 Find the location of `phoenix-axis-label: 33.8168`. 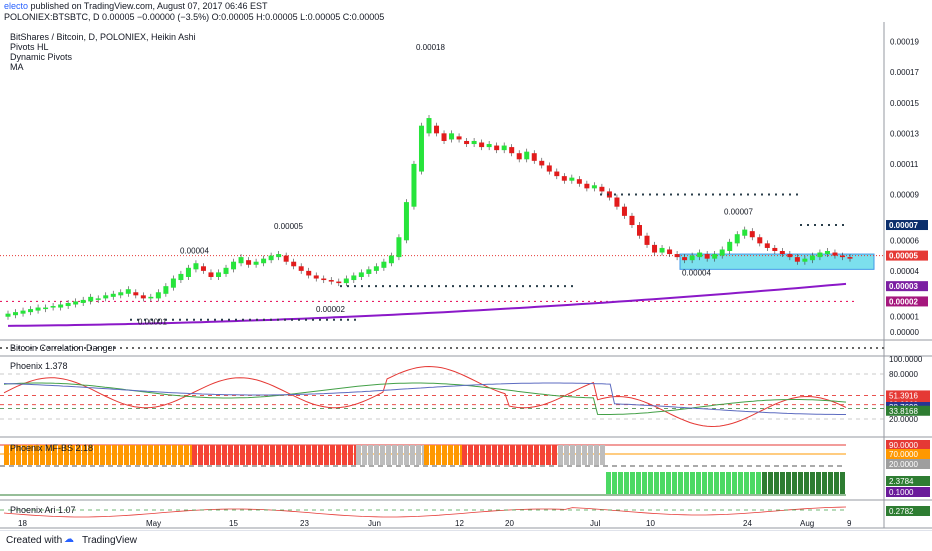

phoenix-axis-label: 33.8168 is located at coordinates (903, 411).